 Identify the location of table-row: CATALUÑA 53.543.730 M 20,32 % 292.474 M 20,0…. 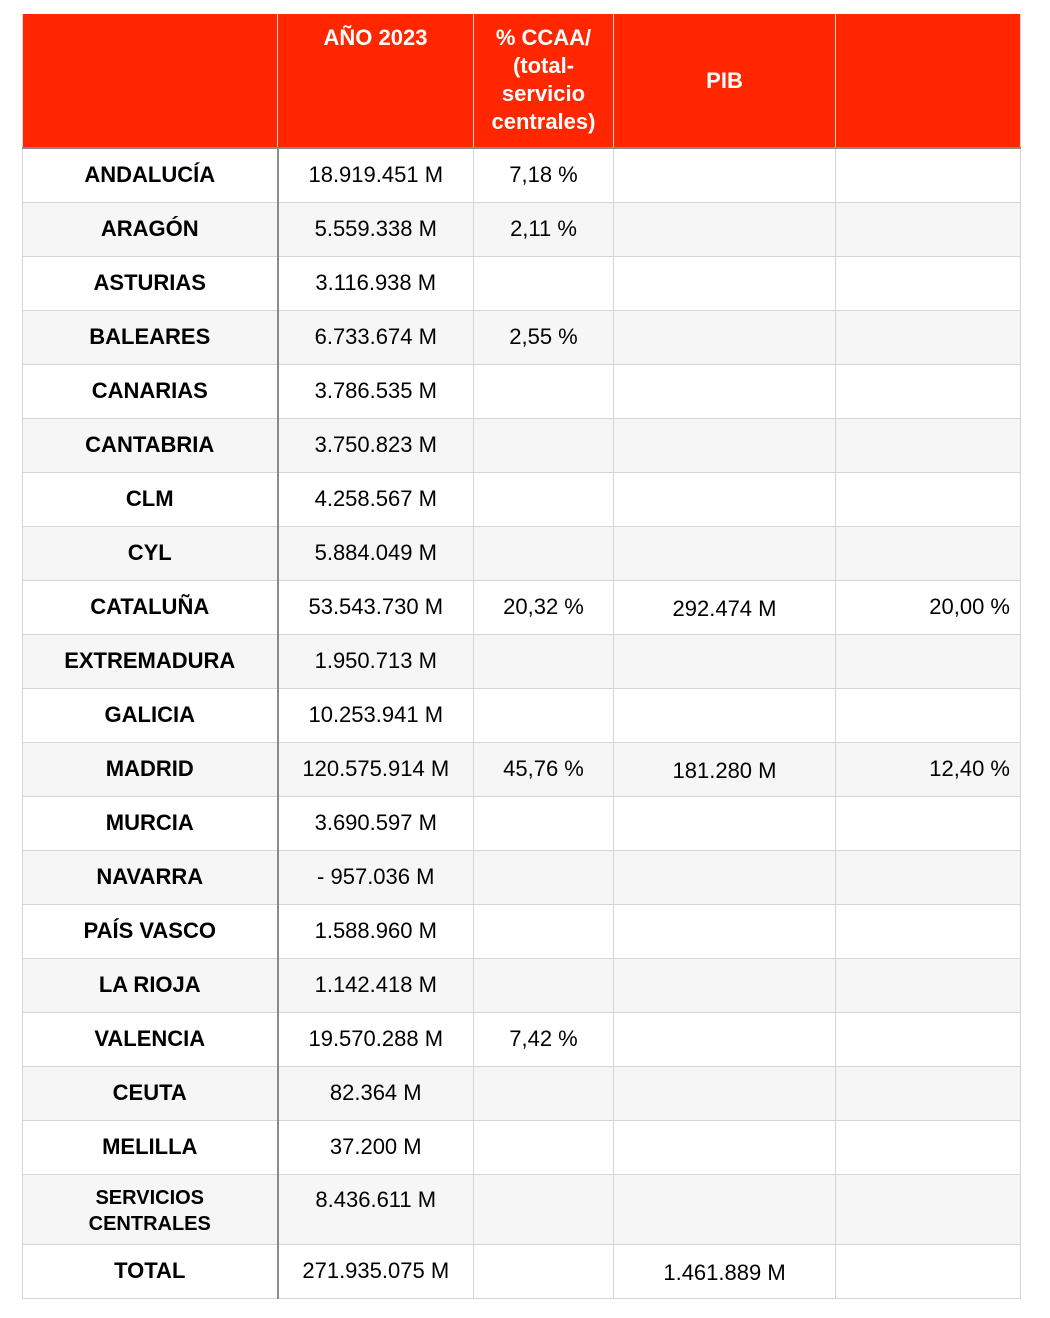
(521, 607).